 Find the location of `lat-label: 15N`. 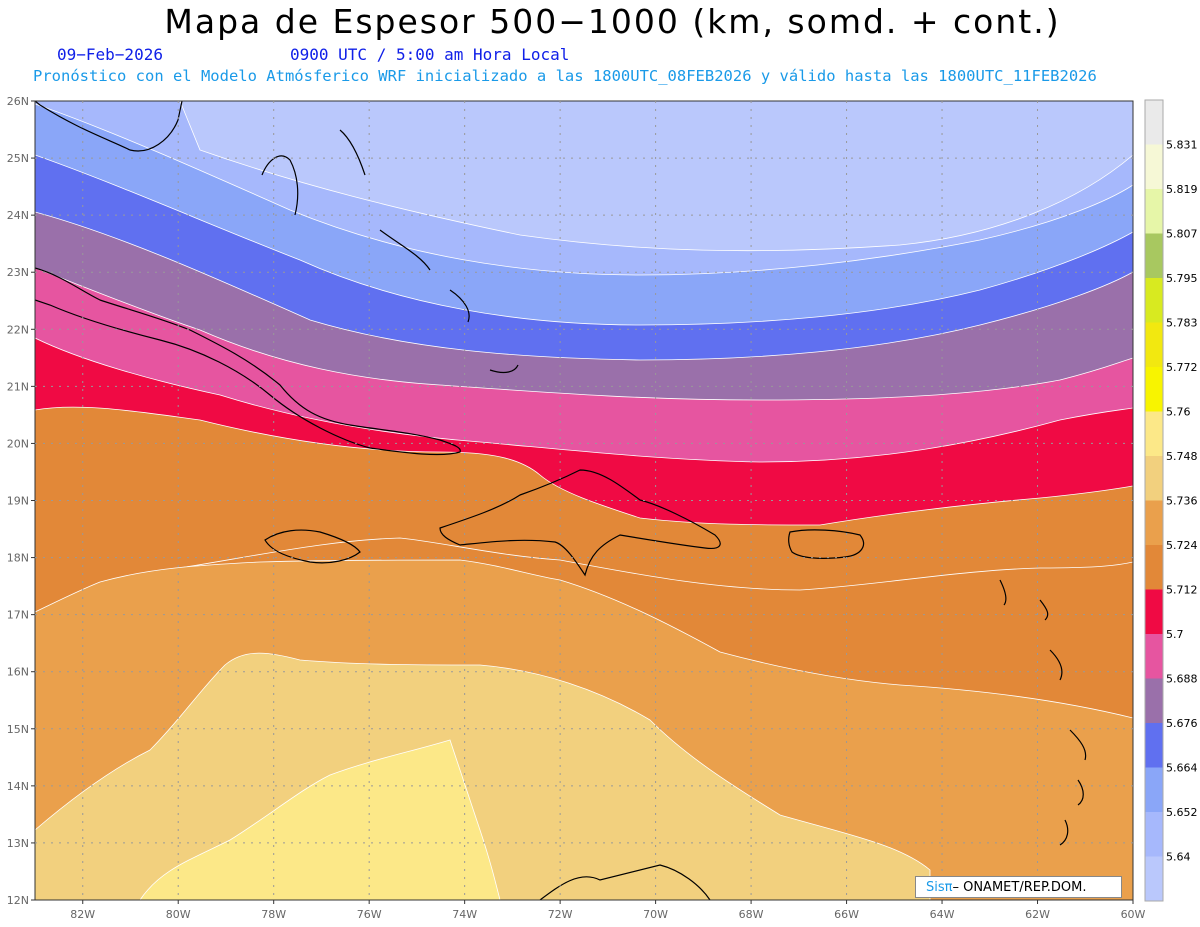

lat-label: 15N is located at coordinates (18, 729).